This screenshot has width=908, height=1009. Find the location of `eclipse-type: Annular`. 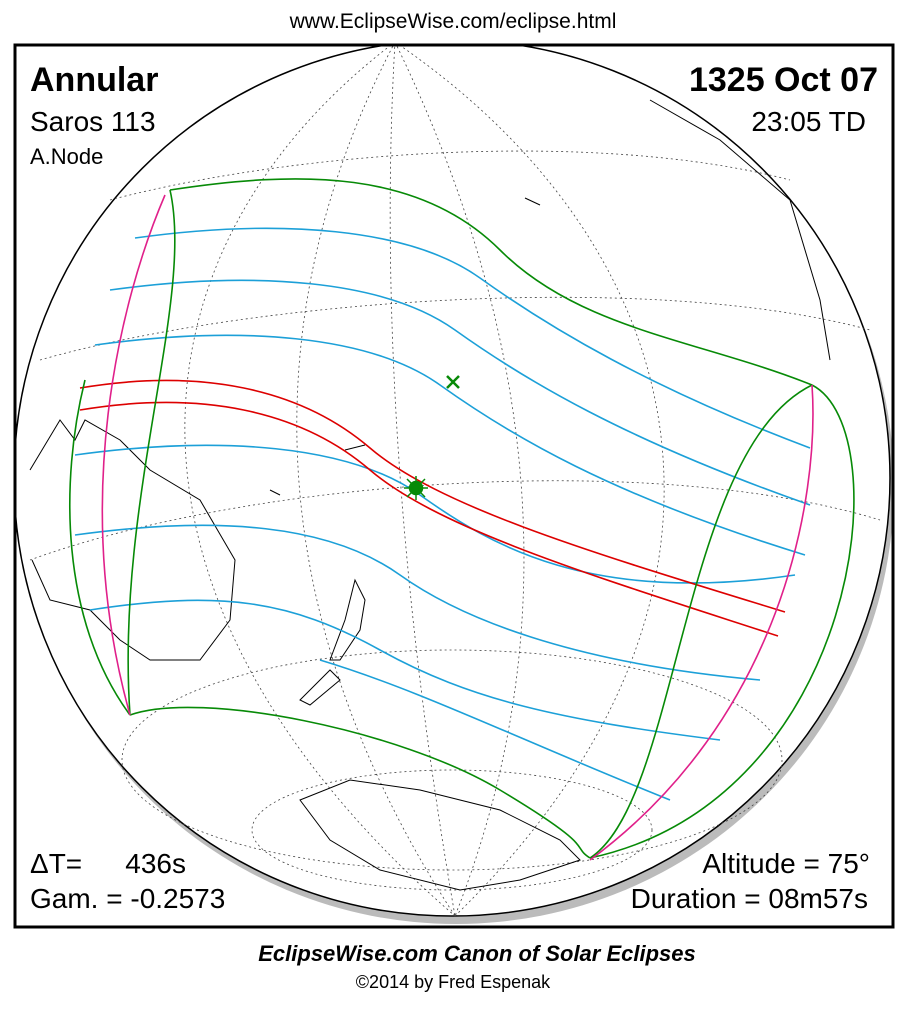

eclipse-type: Annular is located at coordinates (94, 80).